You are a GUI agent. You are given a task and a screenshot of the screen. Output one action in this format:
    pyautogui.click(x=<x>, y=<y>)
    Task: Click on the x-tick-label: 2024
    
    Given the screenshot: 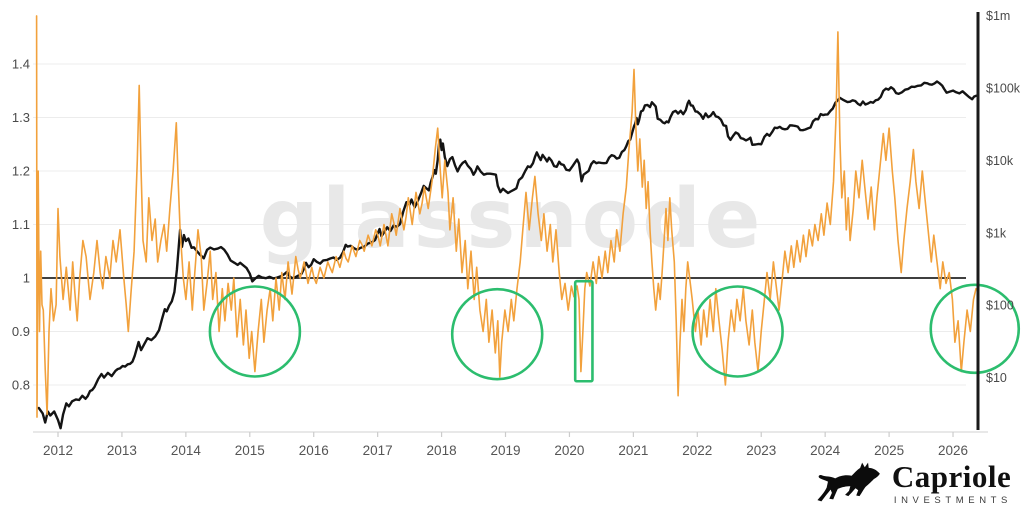 What is the action you would take?
    pyautogui.click(x=825, y=450)
    